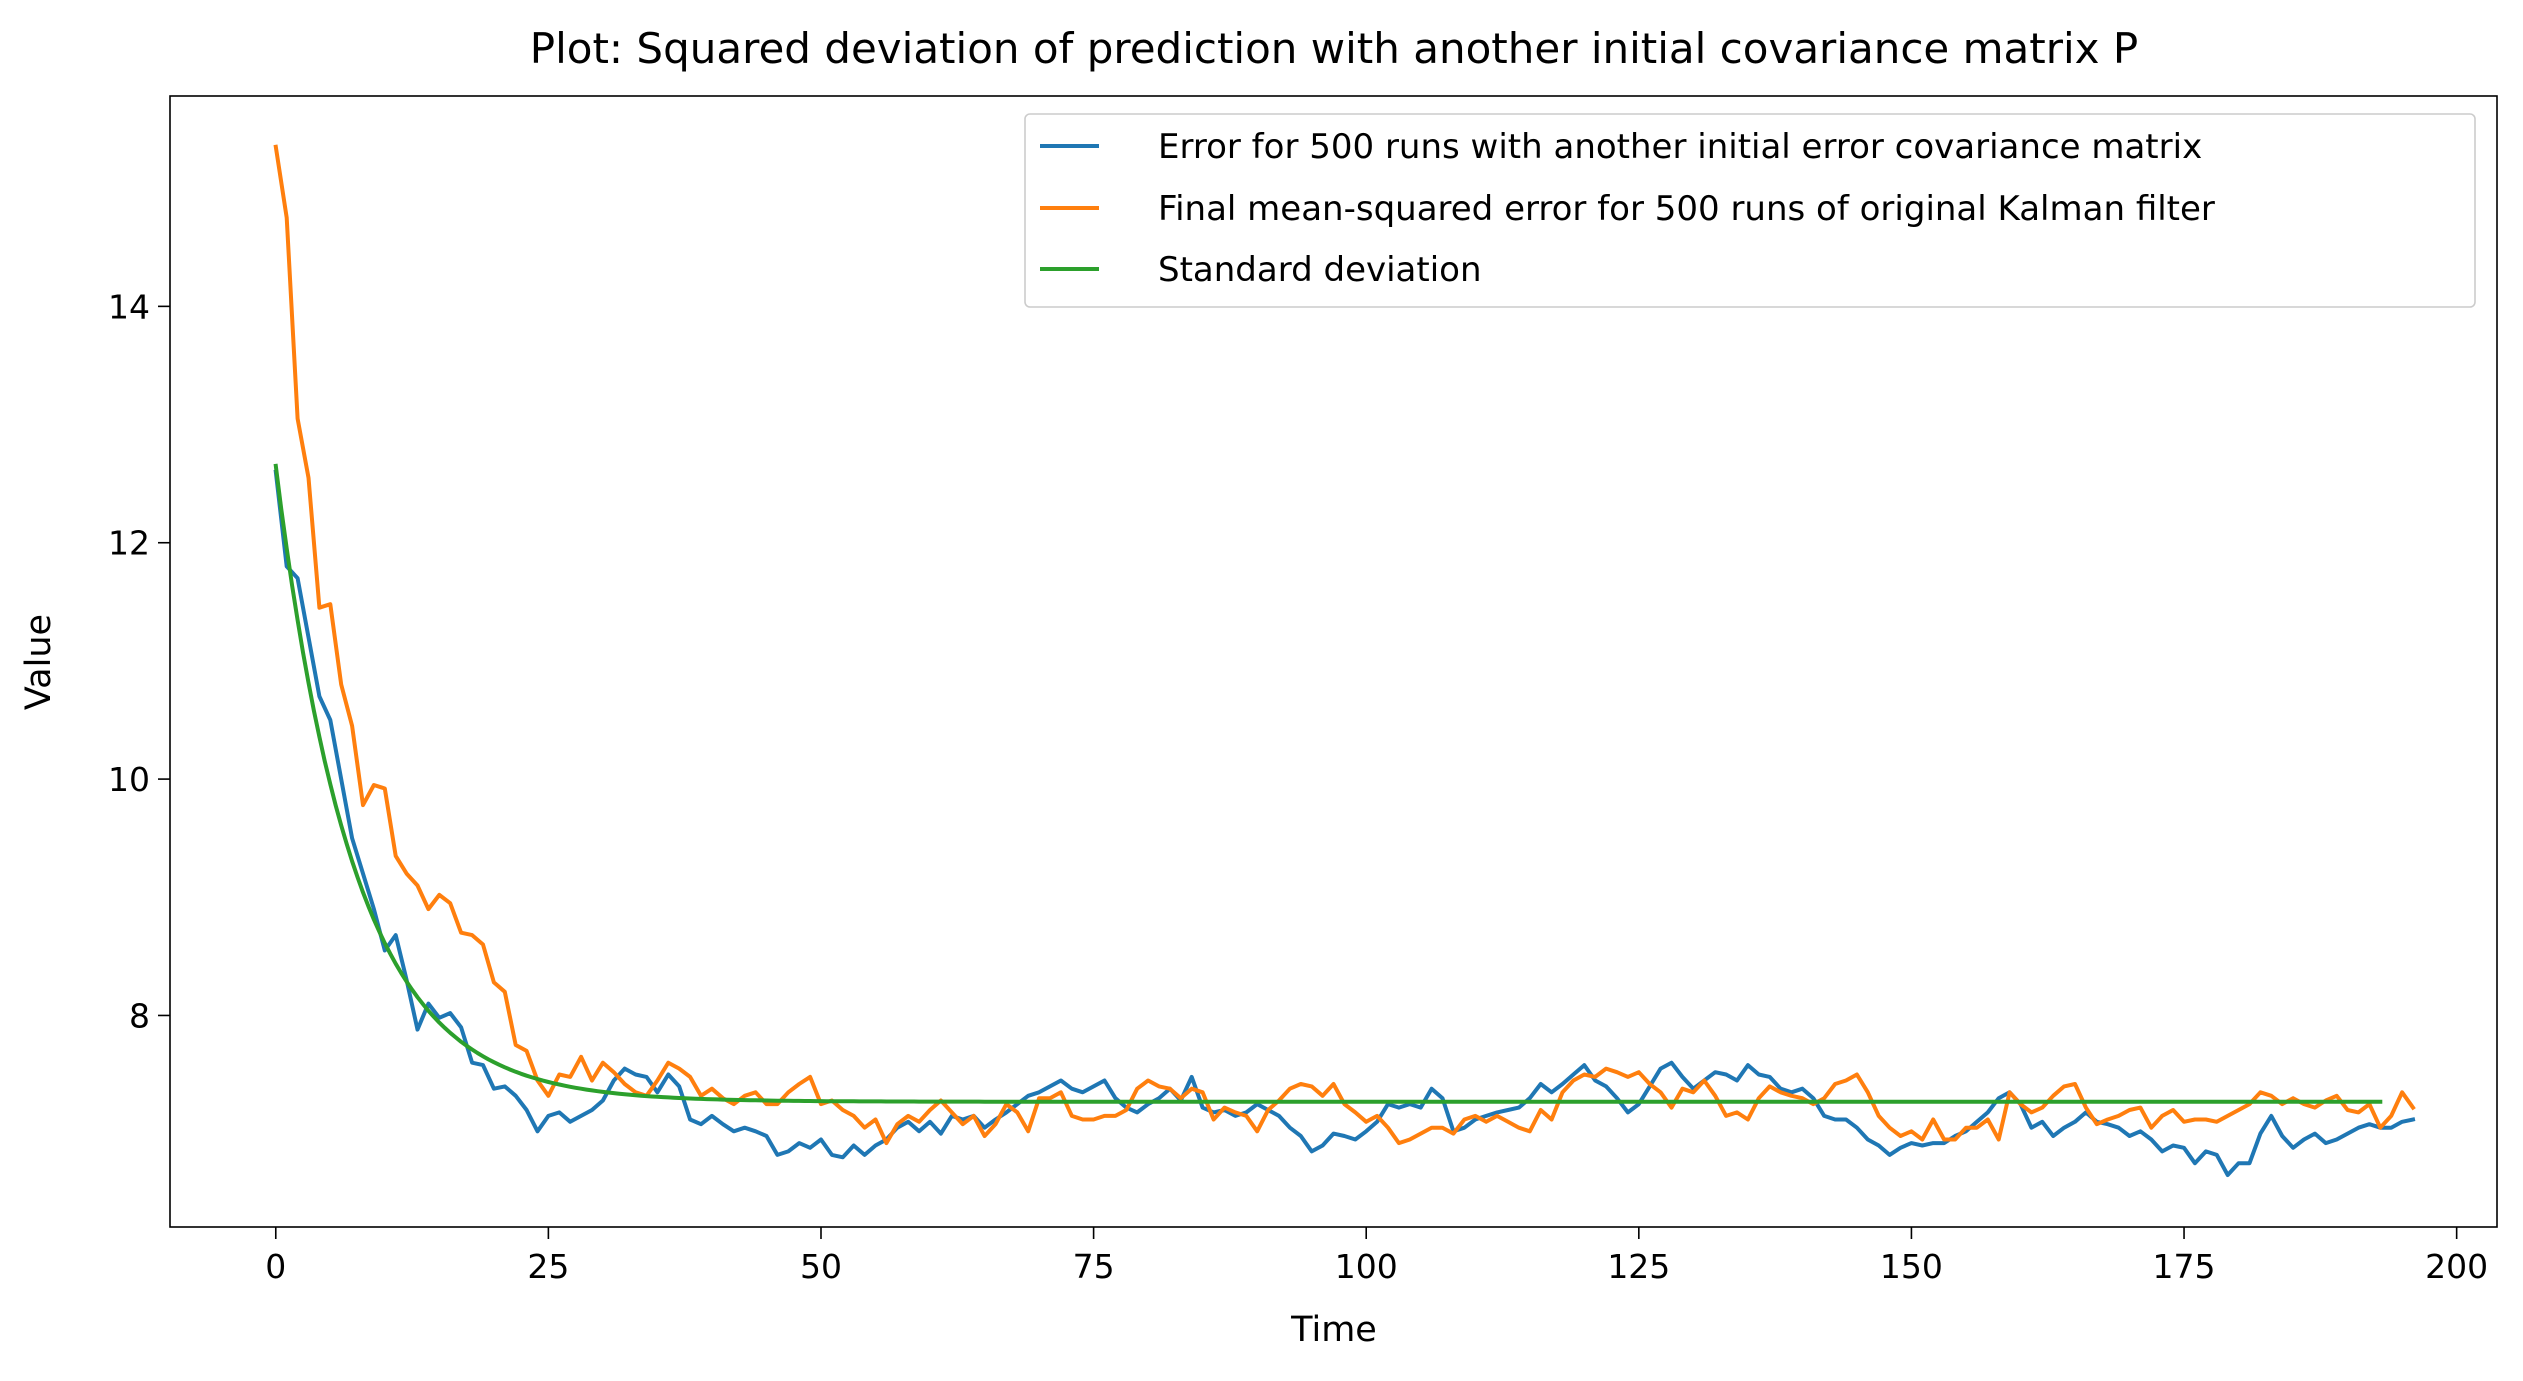 The height and width of the screenshot is (1381, 2523). I want to click on x-axis-label: Time, so click(1333, 1330).